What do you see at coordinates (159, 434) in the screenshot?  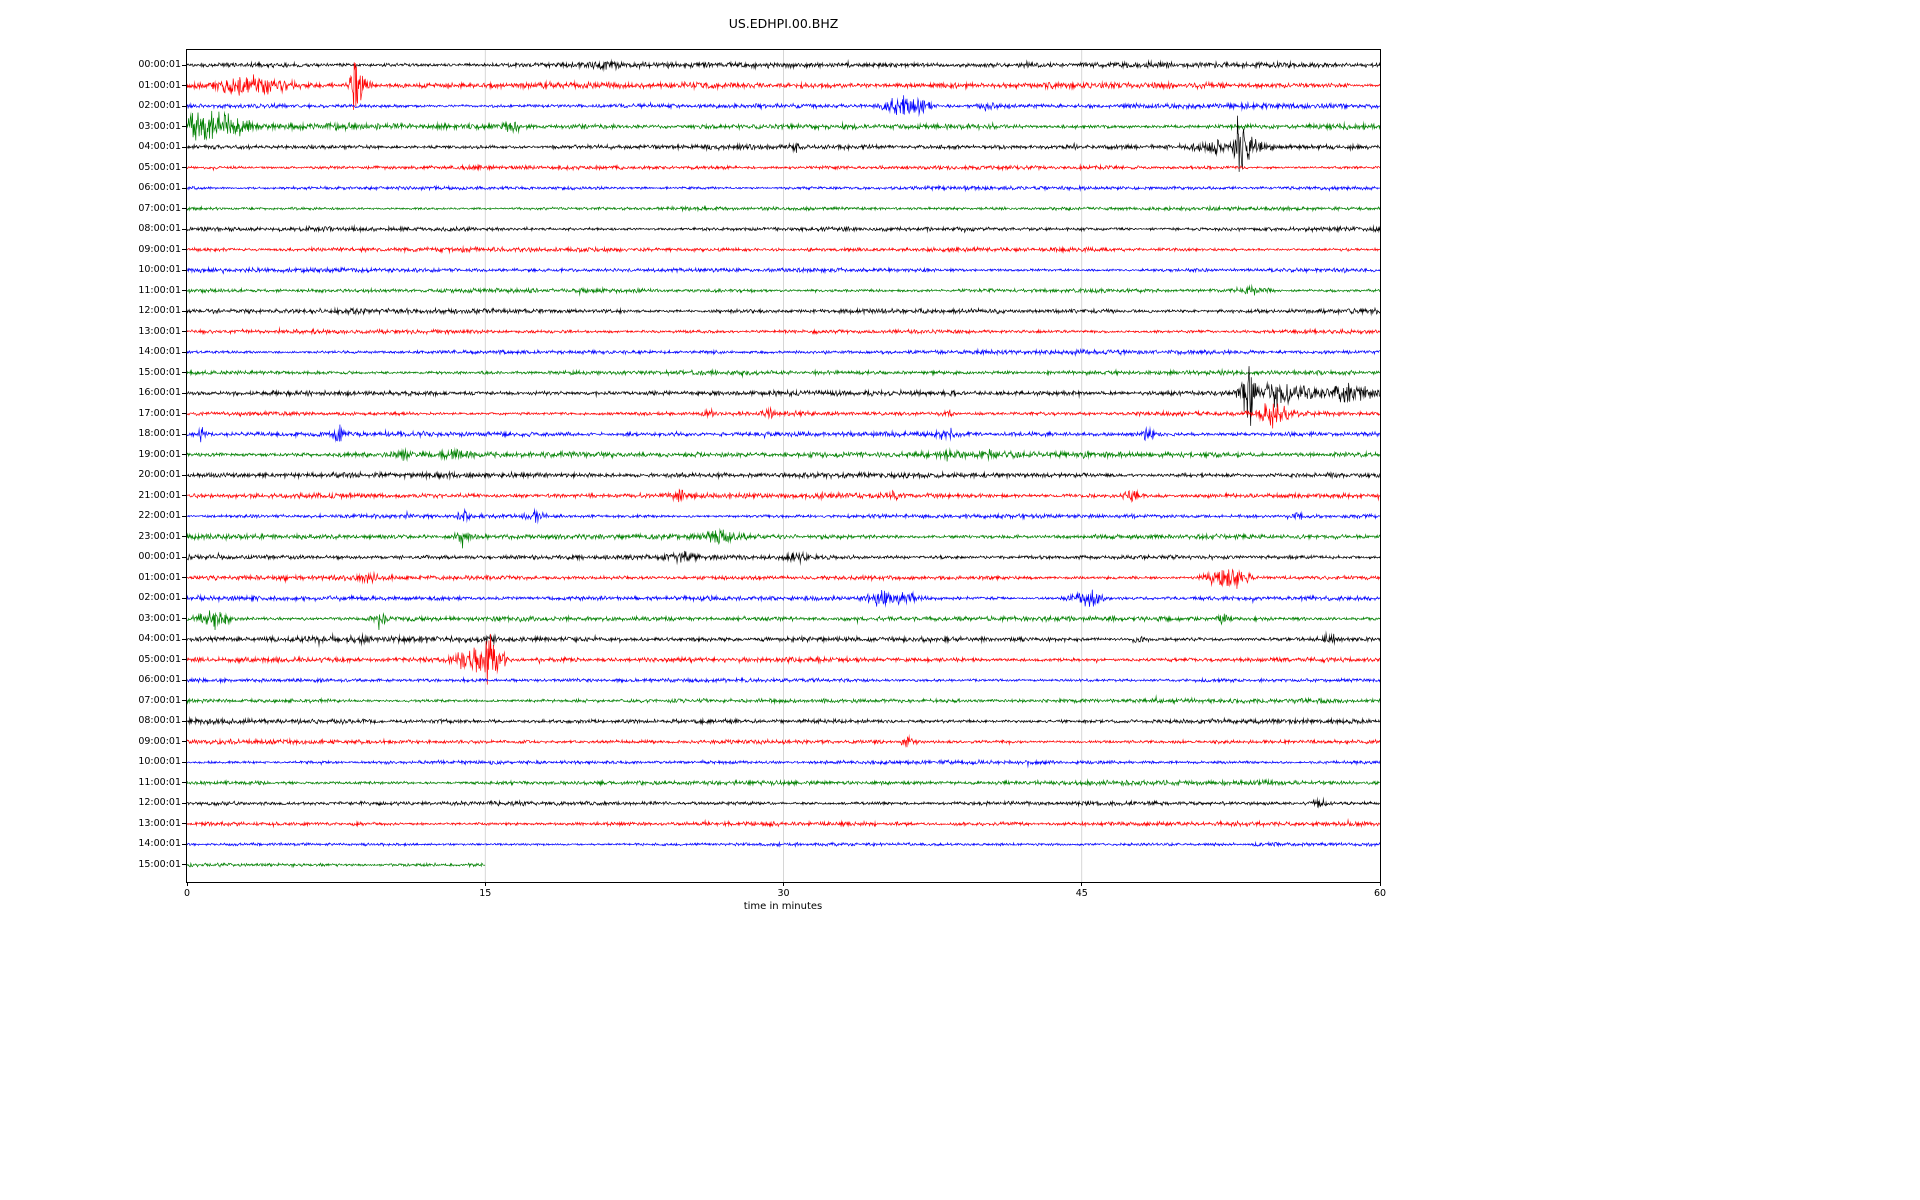 I see `y-tick-label: 18:00:01` at bounding box center [159, 434].